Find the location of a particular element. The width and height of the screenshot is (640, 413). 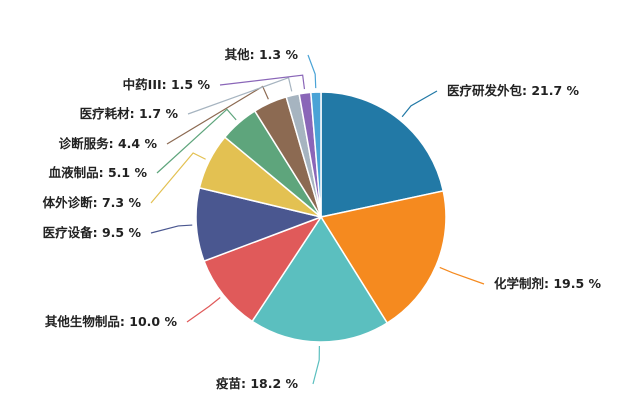

slice-label-8: 医疗耗材: 1.7 % is located at coordinates (129, 113).